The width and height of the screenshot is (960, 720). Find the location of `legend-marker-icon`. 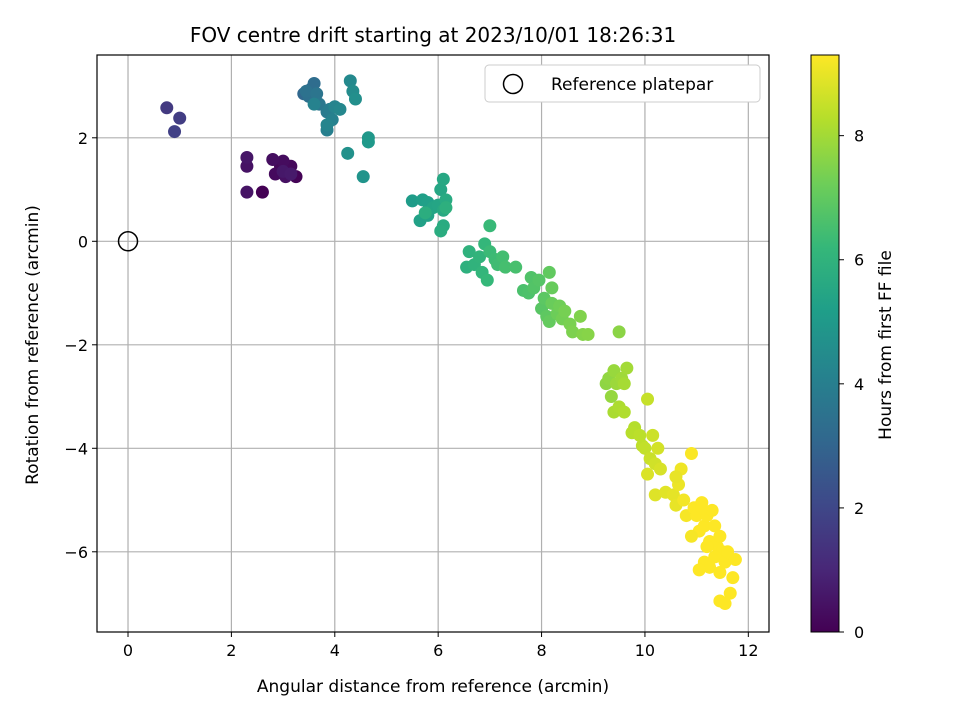

legend-marker-icon is located at coordinates (513, 84).